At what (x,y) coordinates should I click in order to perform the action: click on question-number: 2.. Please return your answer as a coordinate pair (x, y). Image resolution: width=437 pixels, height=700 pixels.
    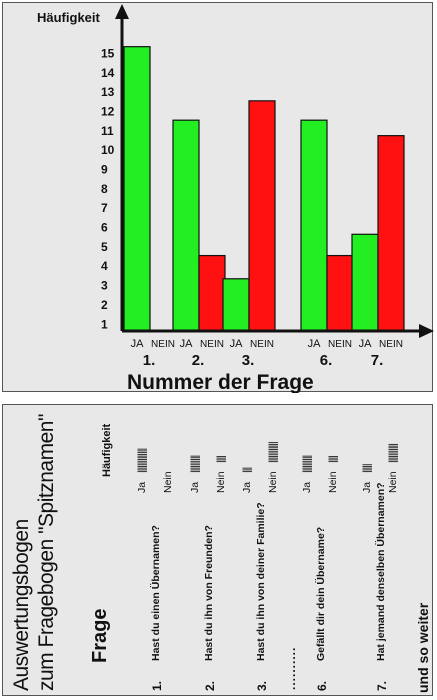
    Looking at the image, I should click on (210, 685).